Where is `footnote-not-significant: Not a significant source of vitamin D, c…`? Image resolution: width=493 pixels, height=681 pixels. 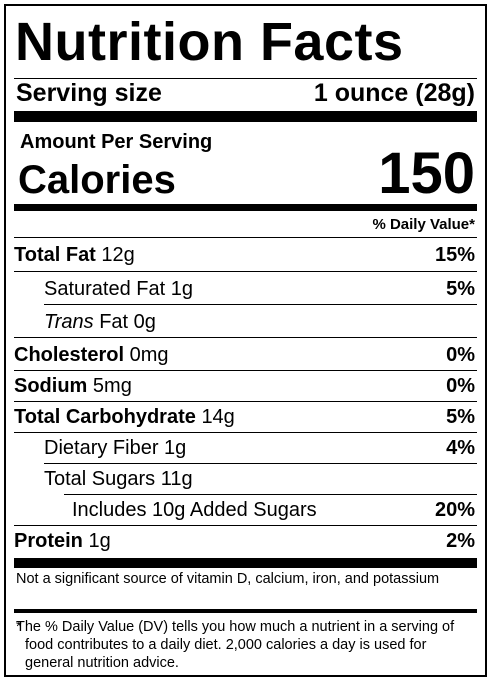 footnote-not-significant: Not a significant source of vitamin D, c… is located at coordinates (228, 579).